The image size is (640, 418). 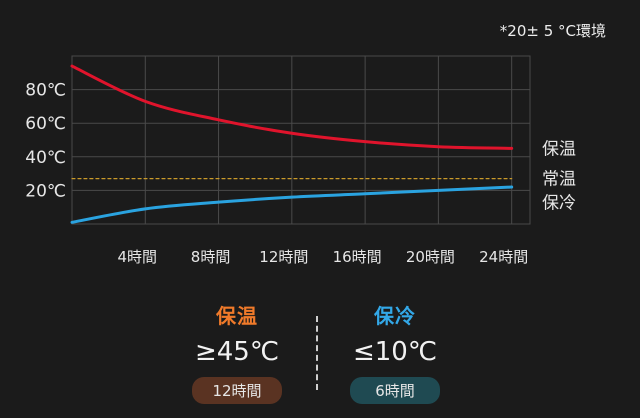 I want to click on x-tick-label: 20時間, so click(x=430, y=257).